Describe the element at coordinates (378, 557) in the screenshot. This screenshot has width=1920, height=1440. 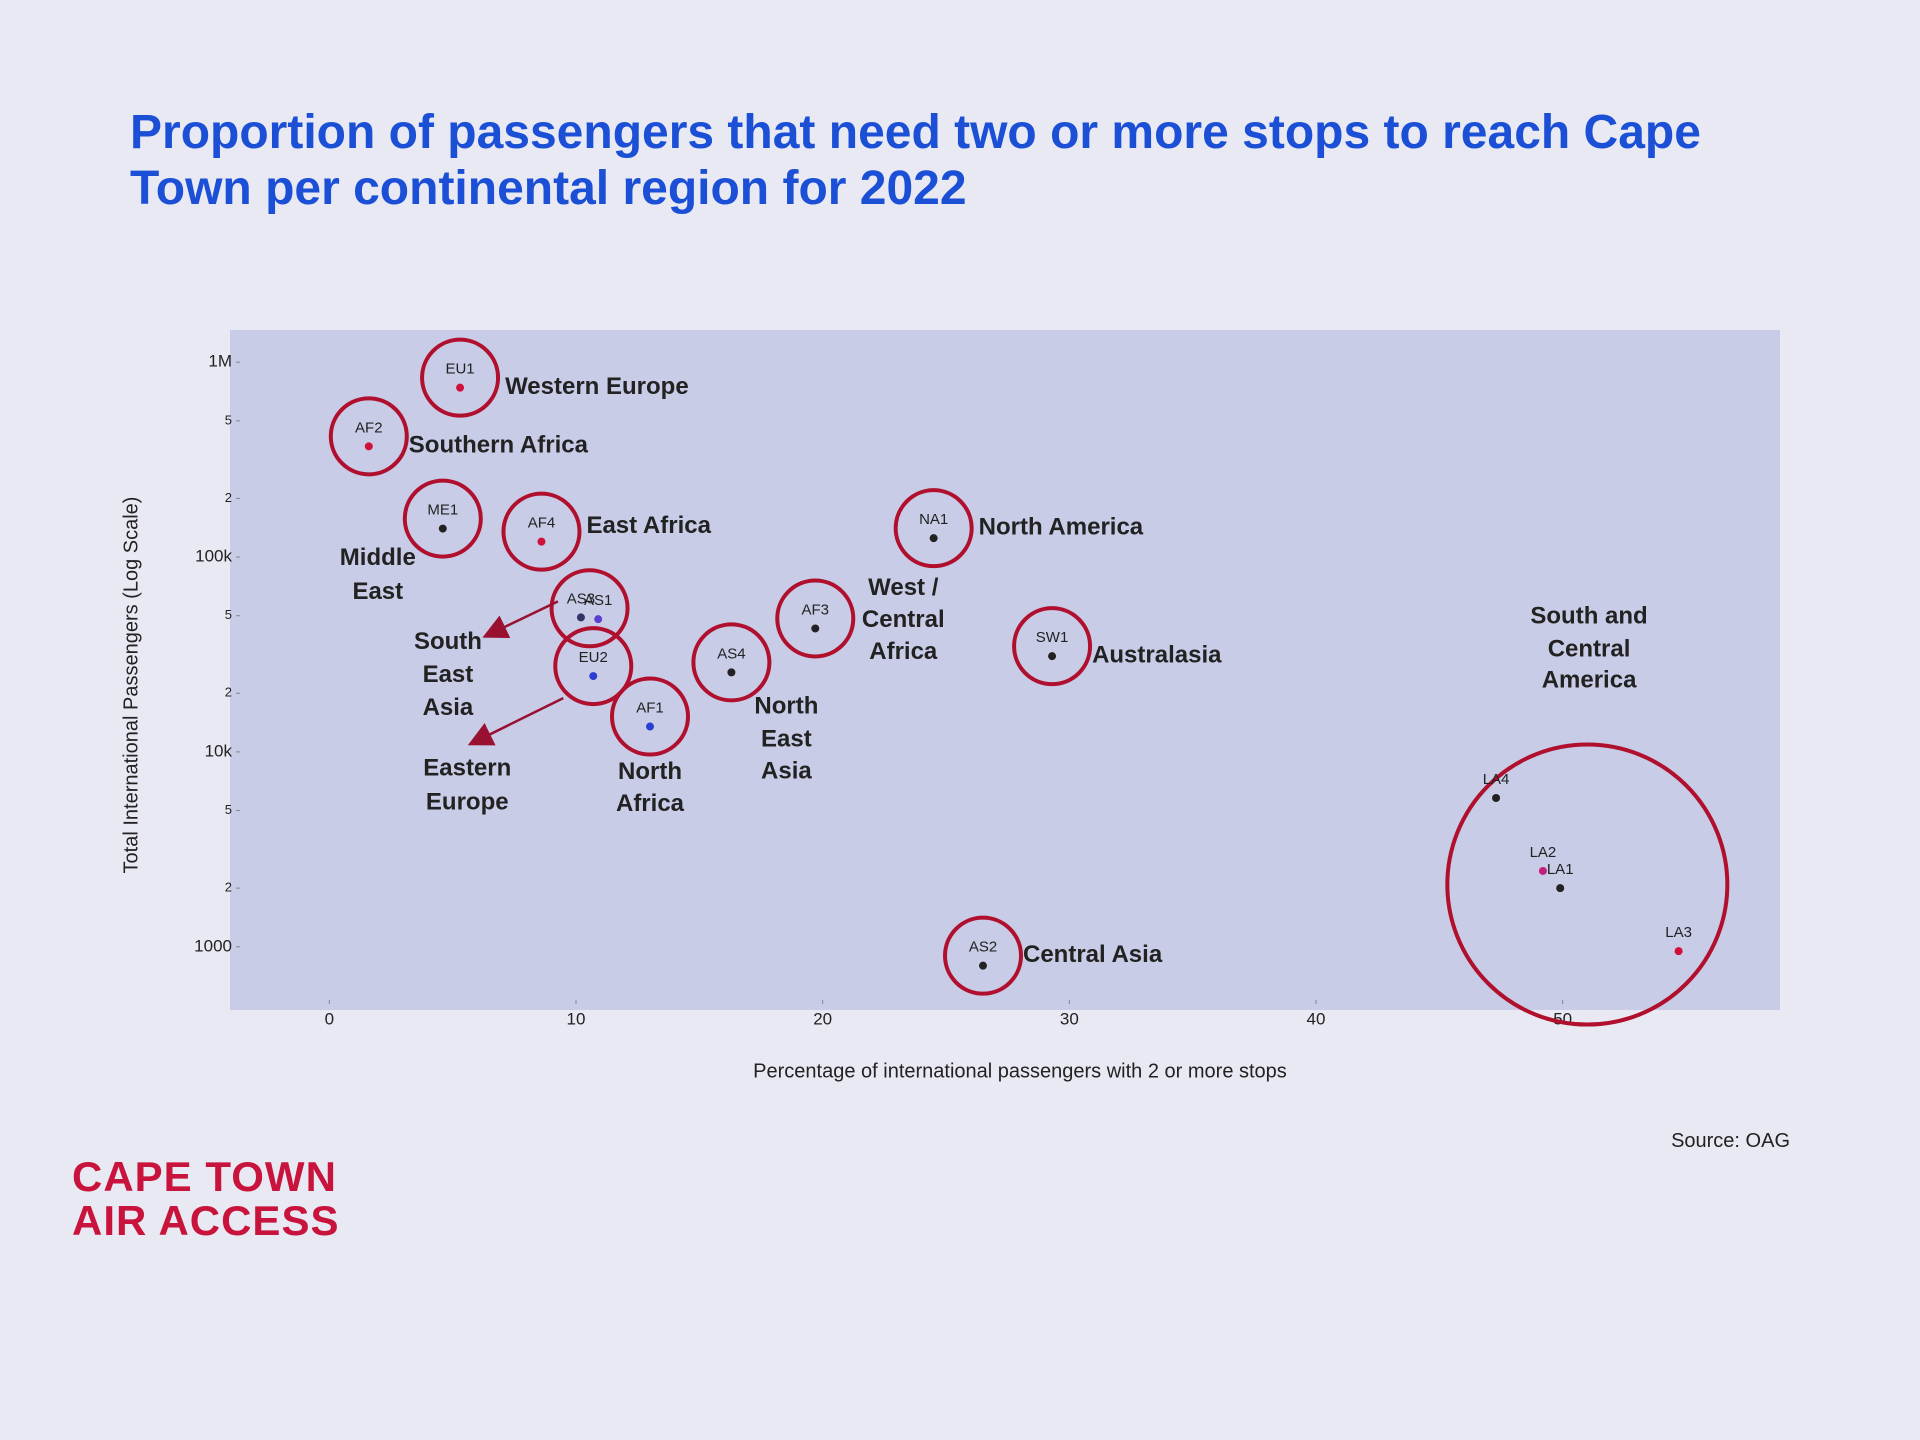
I see `region-label: Middle` at that location.